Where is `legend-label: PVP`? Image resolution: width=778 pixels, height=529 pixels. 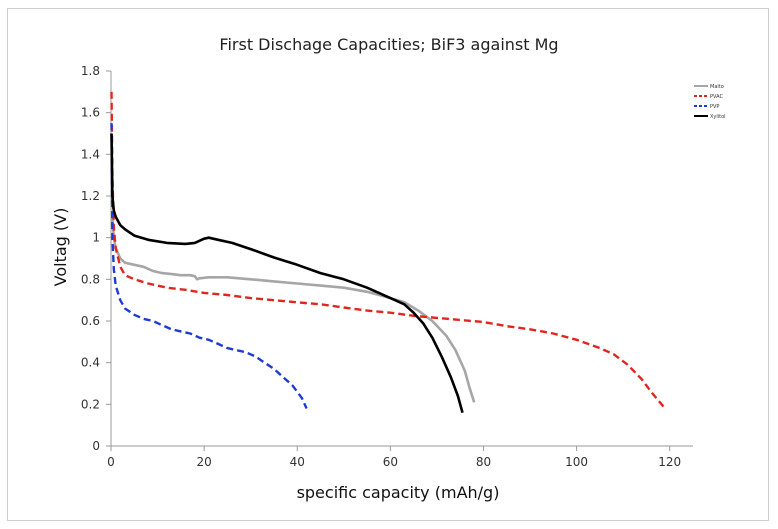 legend-label: PVP is located at coordinates (714, 107).